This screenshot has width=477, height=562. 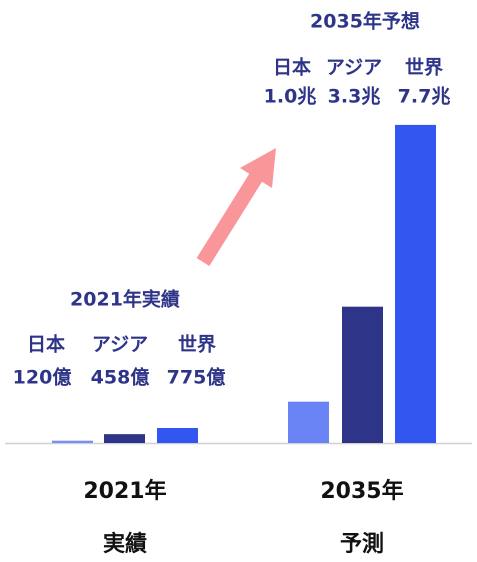 What do you see at coordinates (362, 544) in the screenshot?
I see `group-label: 予測` at bounding box center [362, 544].